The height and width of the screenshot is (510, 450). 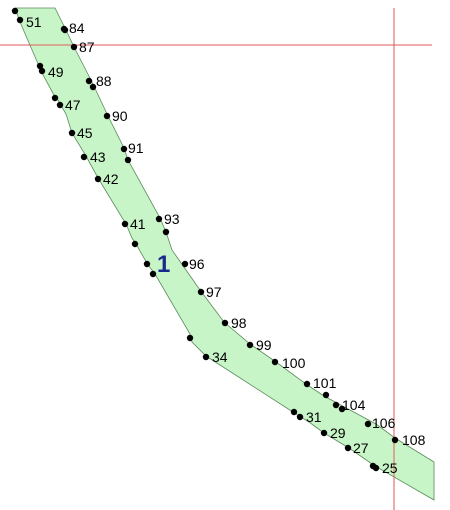 I want to click on point-label: 91, so click(x=136, y=148).